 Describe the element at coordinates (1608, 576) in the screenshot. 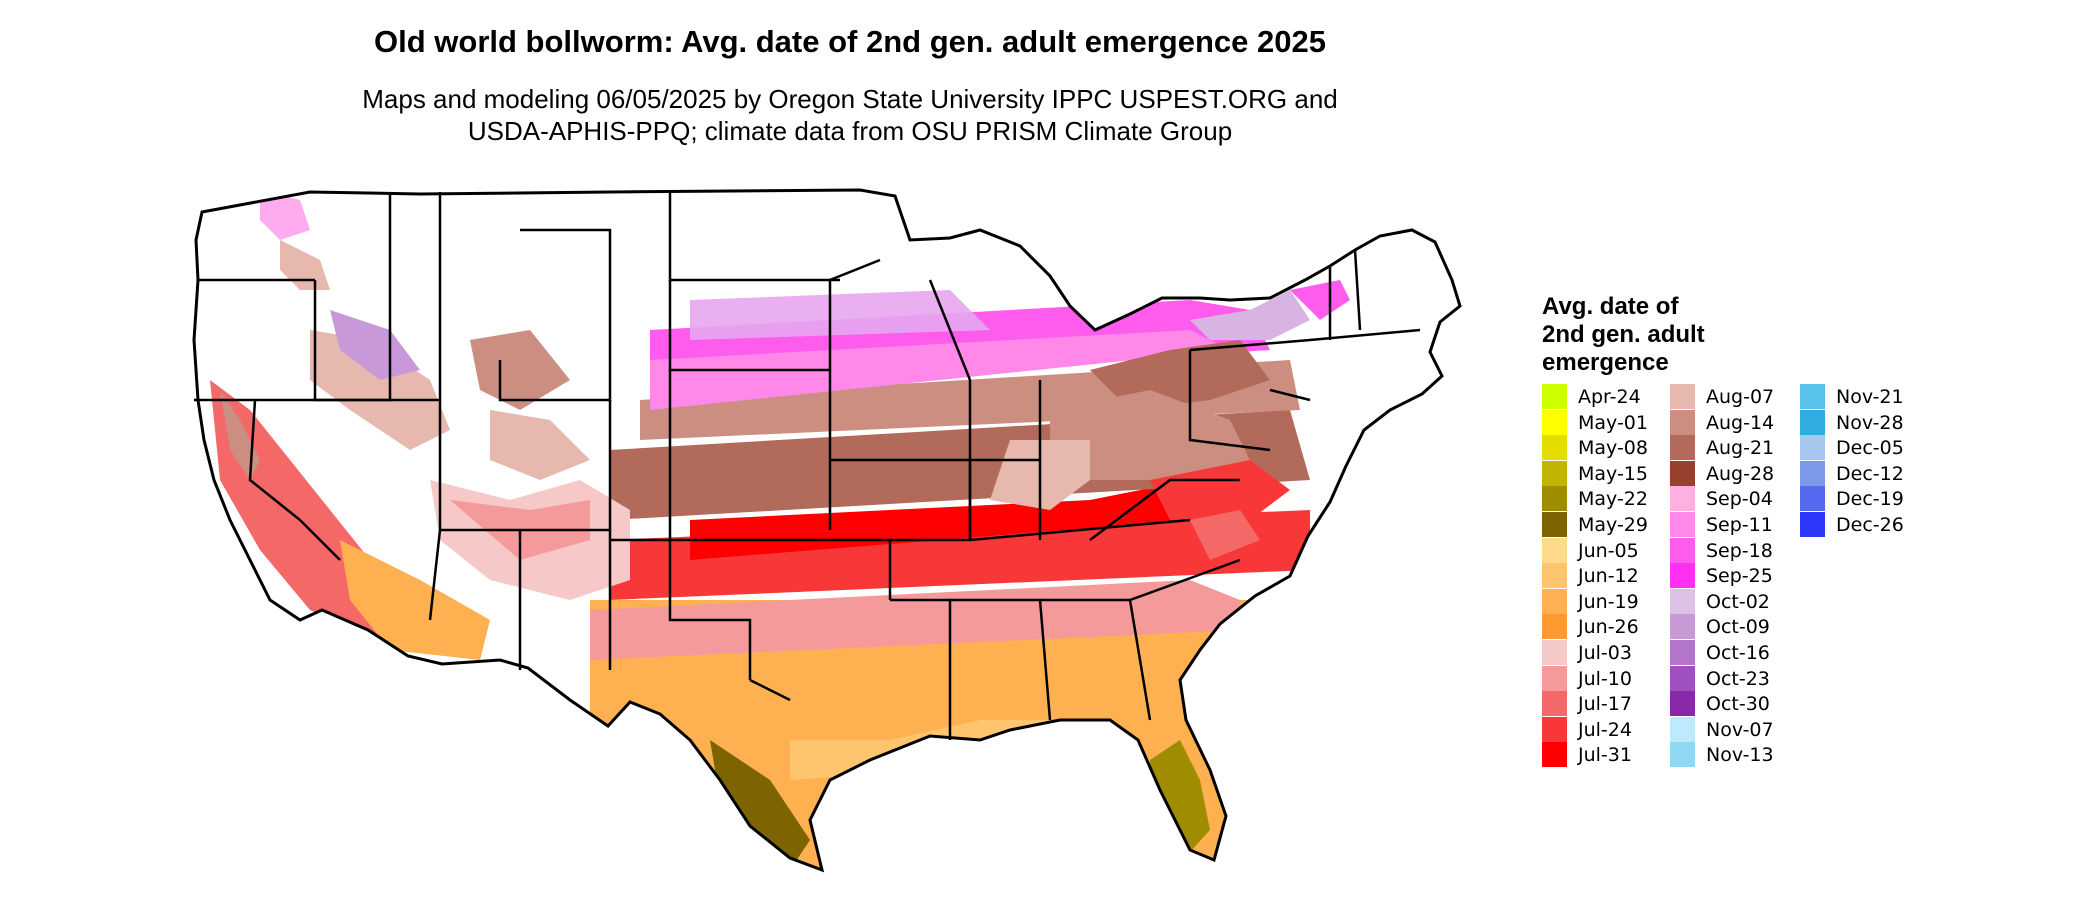

I see `legend-label: Jun-12` at that location.